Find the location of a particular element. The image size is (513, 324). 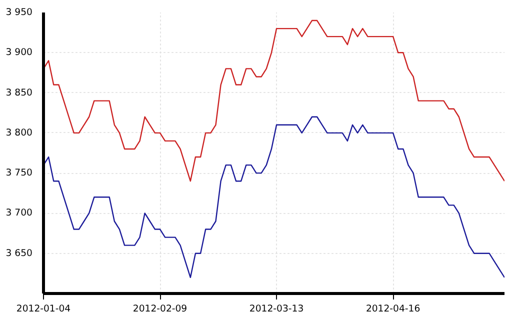

x-tick-label: 2012-04-16 is located at coordinates (393, 309).